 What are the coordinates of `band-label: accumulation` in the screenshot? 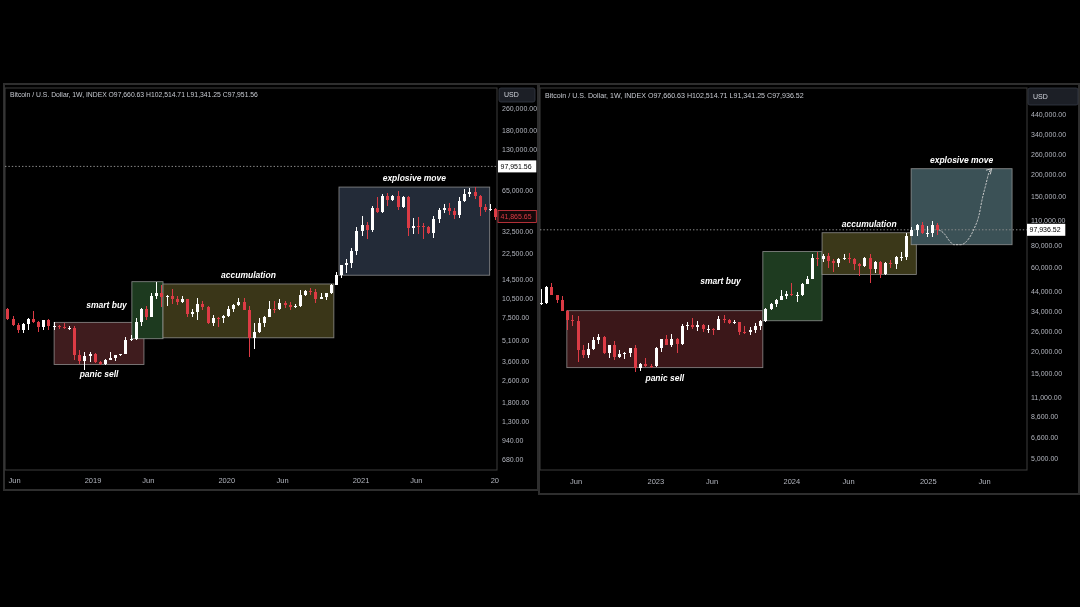 It's located at (248, 274).